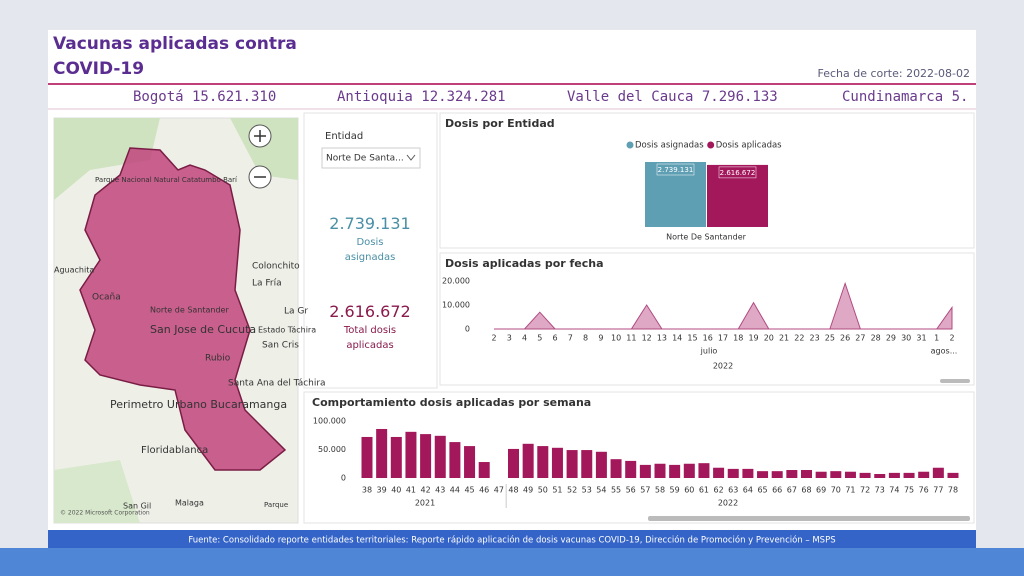  I want to click on x-tick-label: 49, so click(528, 490).